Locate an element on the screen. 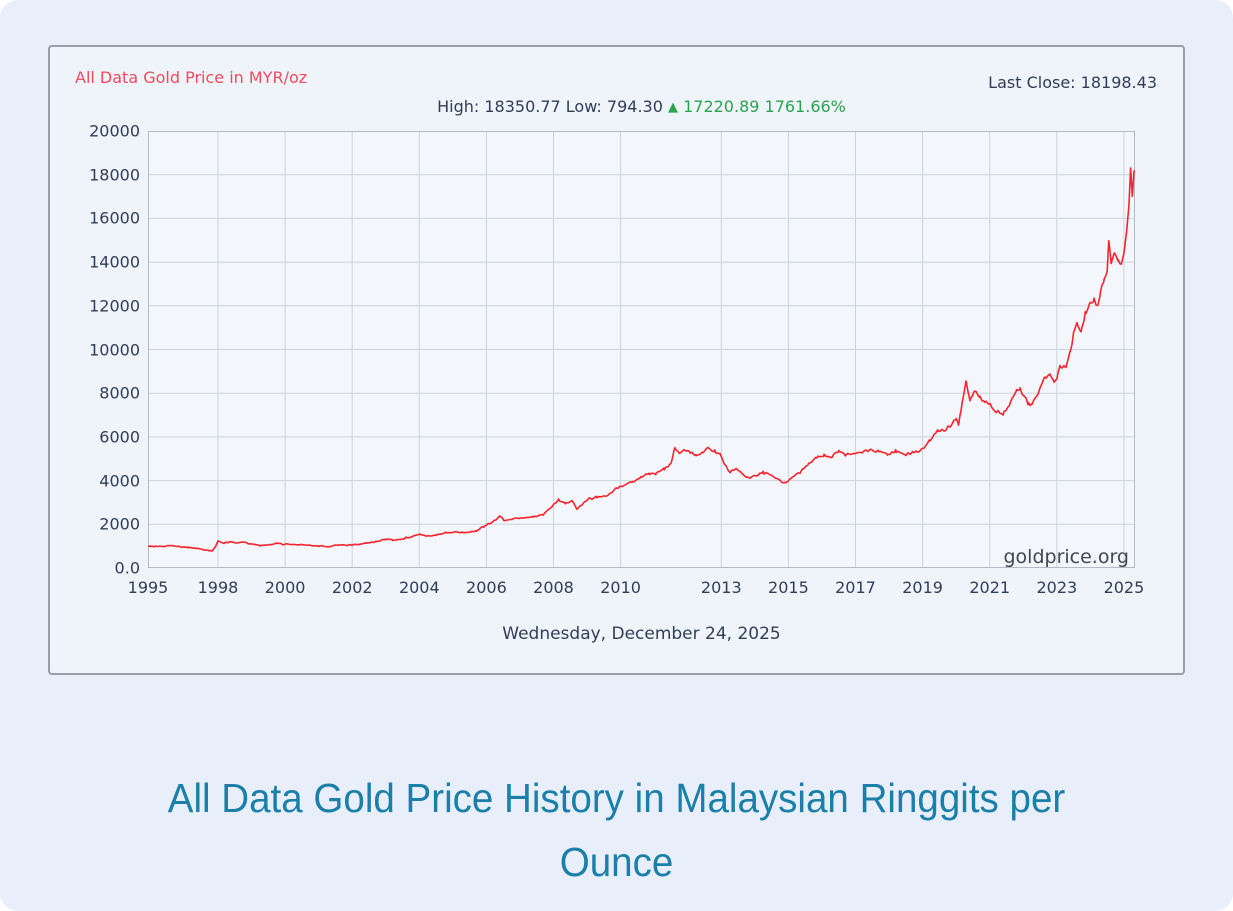 The image size is (1233, 911). y-axis-label: 4000 is located at coordinates (119, 481).